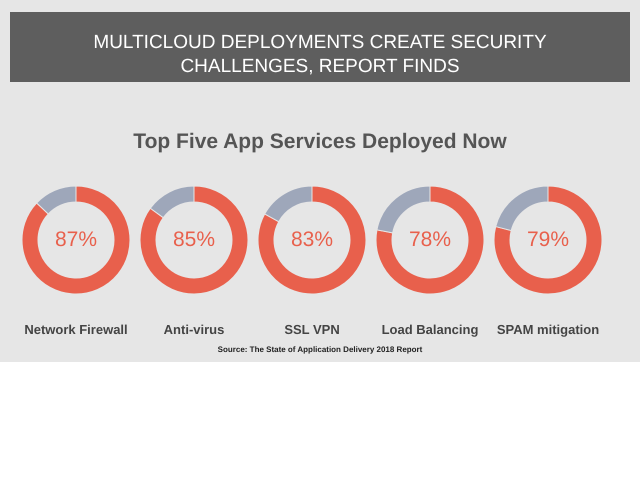  What do you see at coordinates (430, 329) in the screenshot?
I see `text: Load Balancing` at bounding box center [430, 329].